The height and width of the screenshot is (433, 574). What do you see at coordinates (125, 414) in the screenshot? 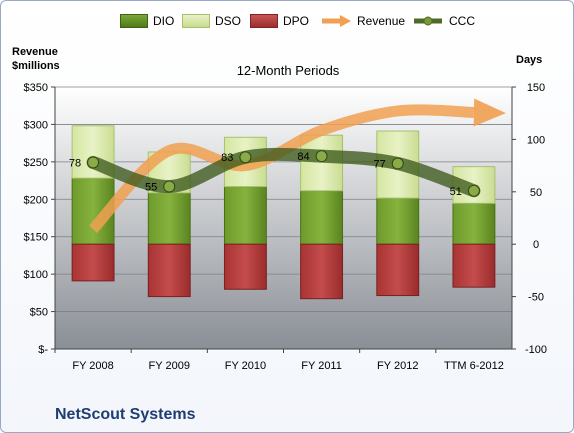
I see `company-name: NetScout Systems` at bounding box center [125, 414].